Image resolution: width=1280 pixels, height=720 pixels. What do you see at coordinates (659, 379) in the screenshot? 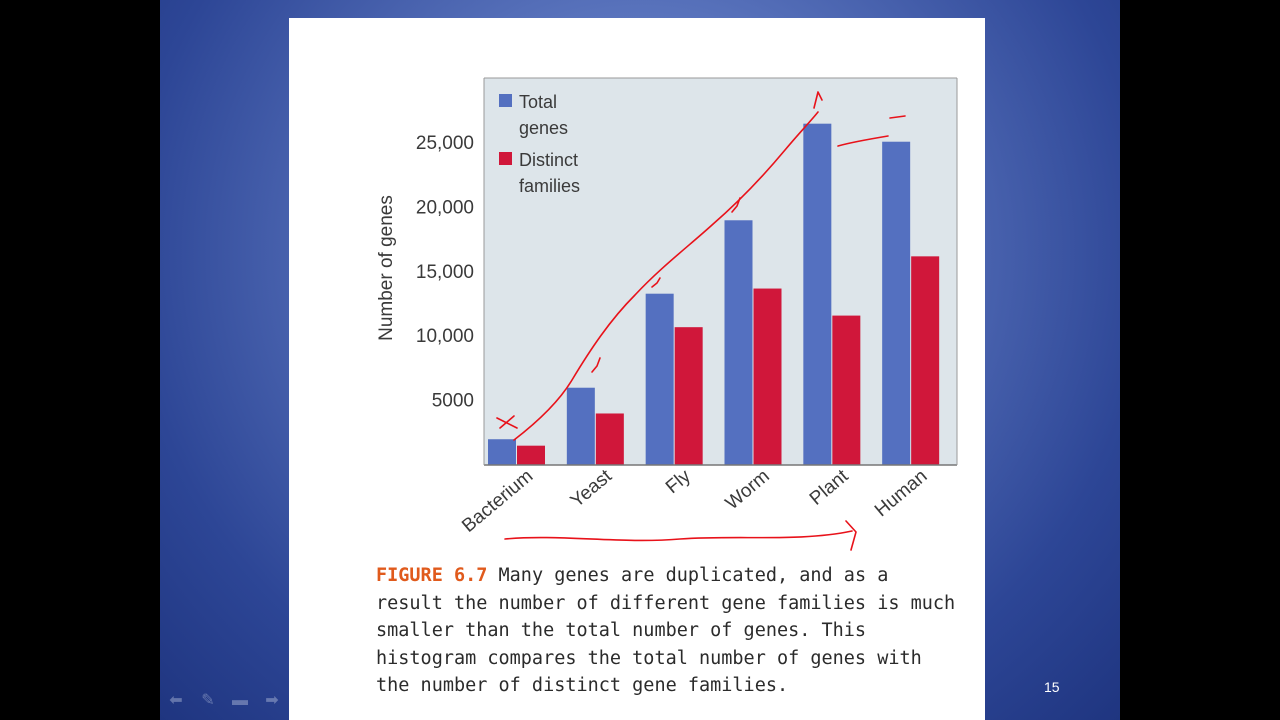
I see `bar-total-genes-fly` at bounding box center [659, 379].